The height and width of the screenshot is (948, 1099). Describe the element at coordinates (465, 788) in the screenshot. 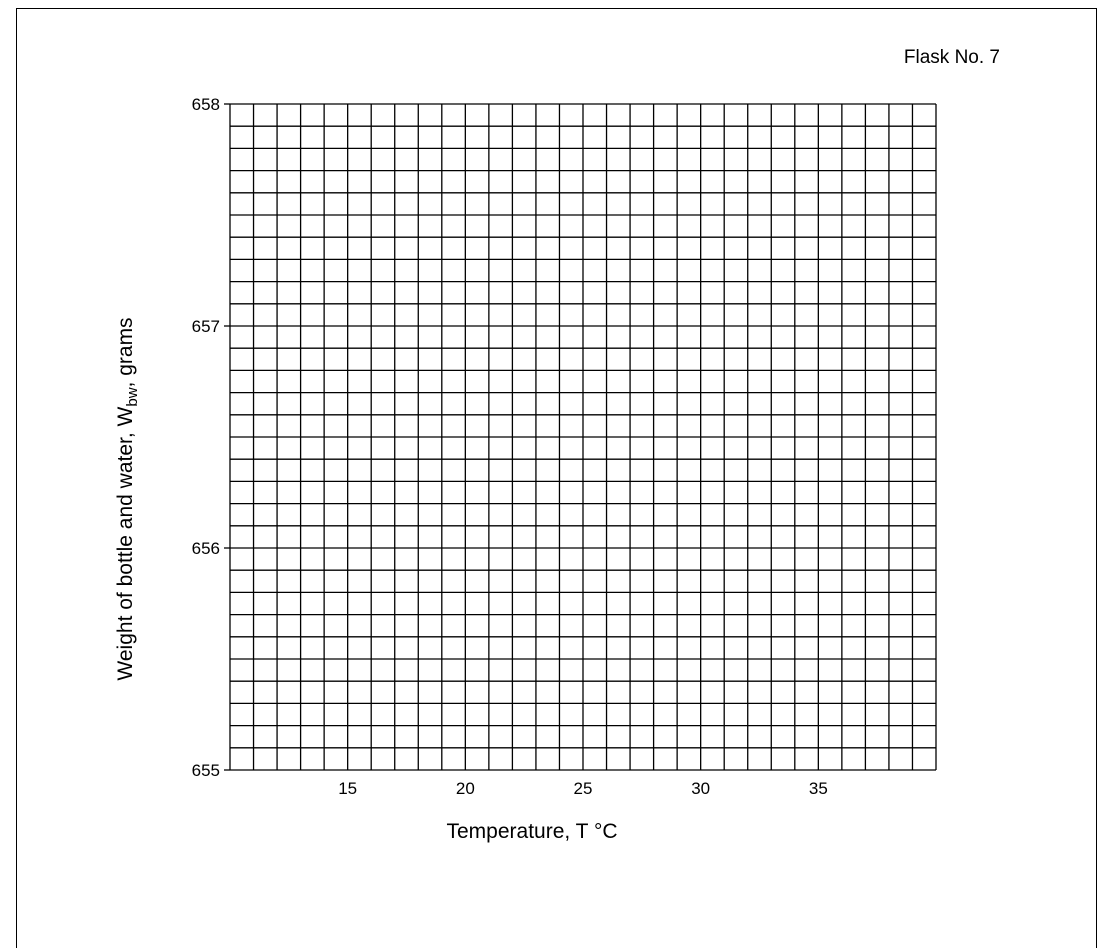

I see `x-tick-label: 20` at that location.